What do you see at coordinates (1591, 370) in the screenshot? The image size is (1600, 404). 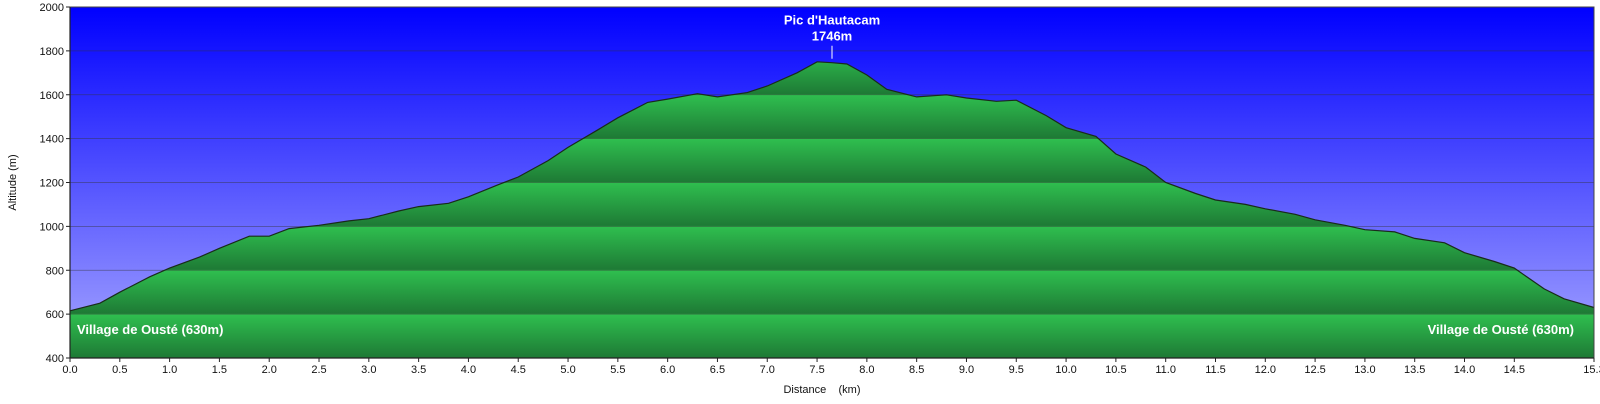 I see `x-tick-label: 15.3` at bounding box center [1591, 370].